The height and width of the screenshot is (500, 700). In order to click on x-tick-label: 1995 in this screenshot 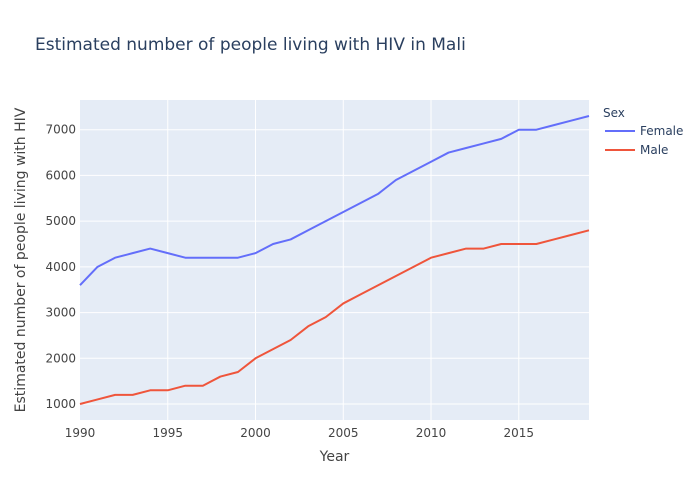, I will do `click(167, 433)`.